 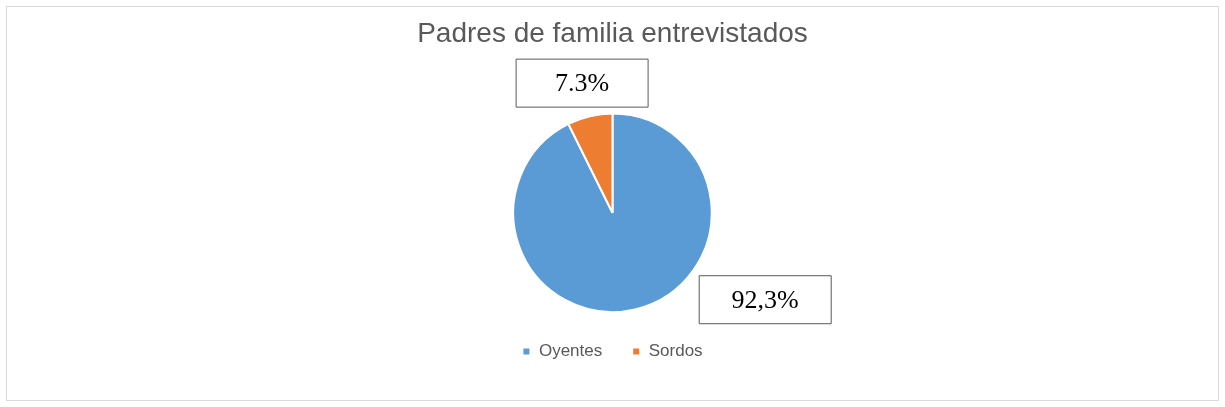 What do you see at coordinates (675, 351) in the screenshot?
I see `legend-label: Sordos` at bounding box center [675, 351].